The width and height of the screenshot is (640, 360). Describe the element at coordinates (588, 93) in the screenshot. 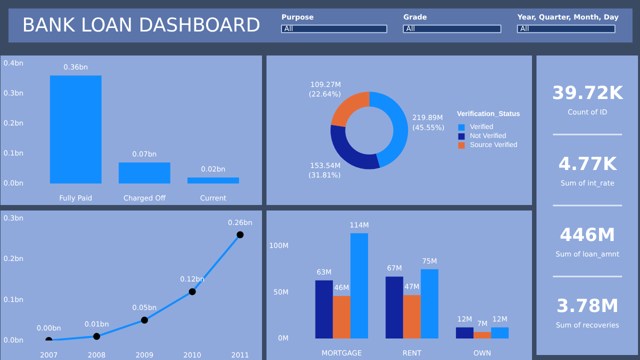

I see `text: 39.72K` at that location.